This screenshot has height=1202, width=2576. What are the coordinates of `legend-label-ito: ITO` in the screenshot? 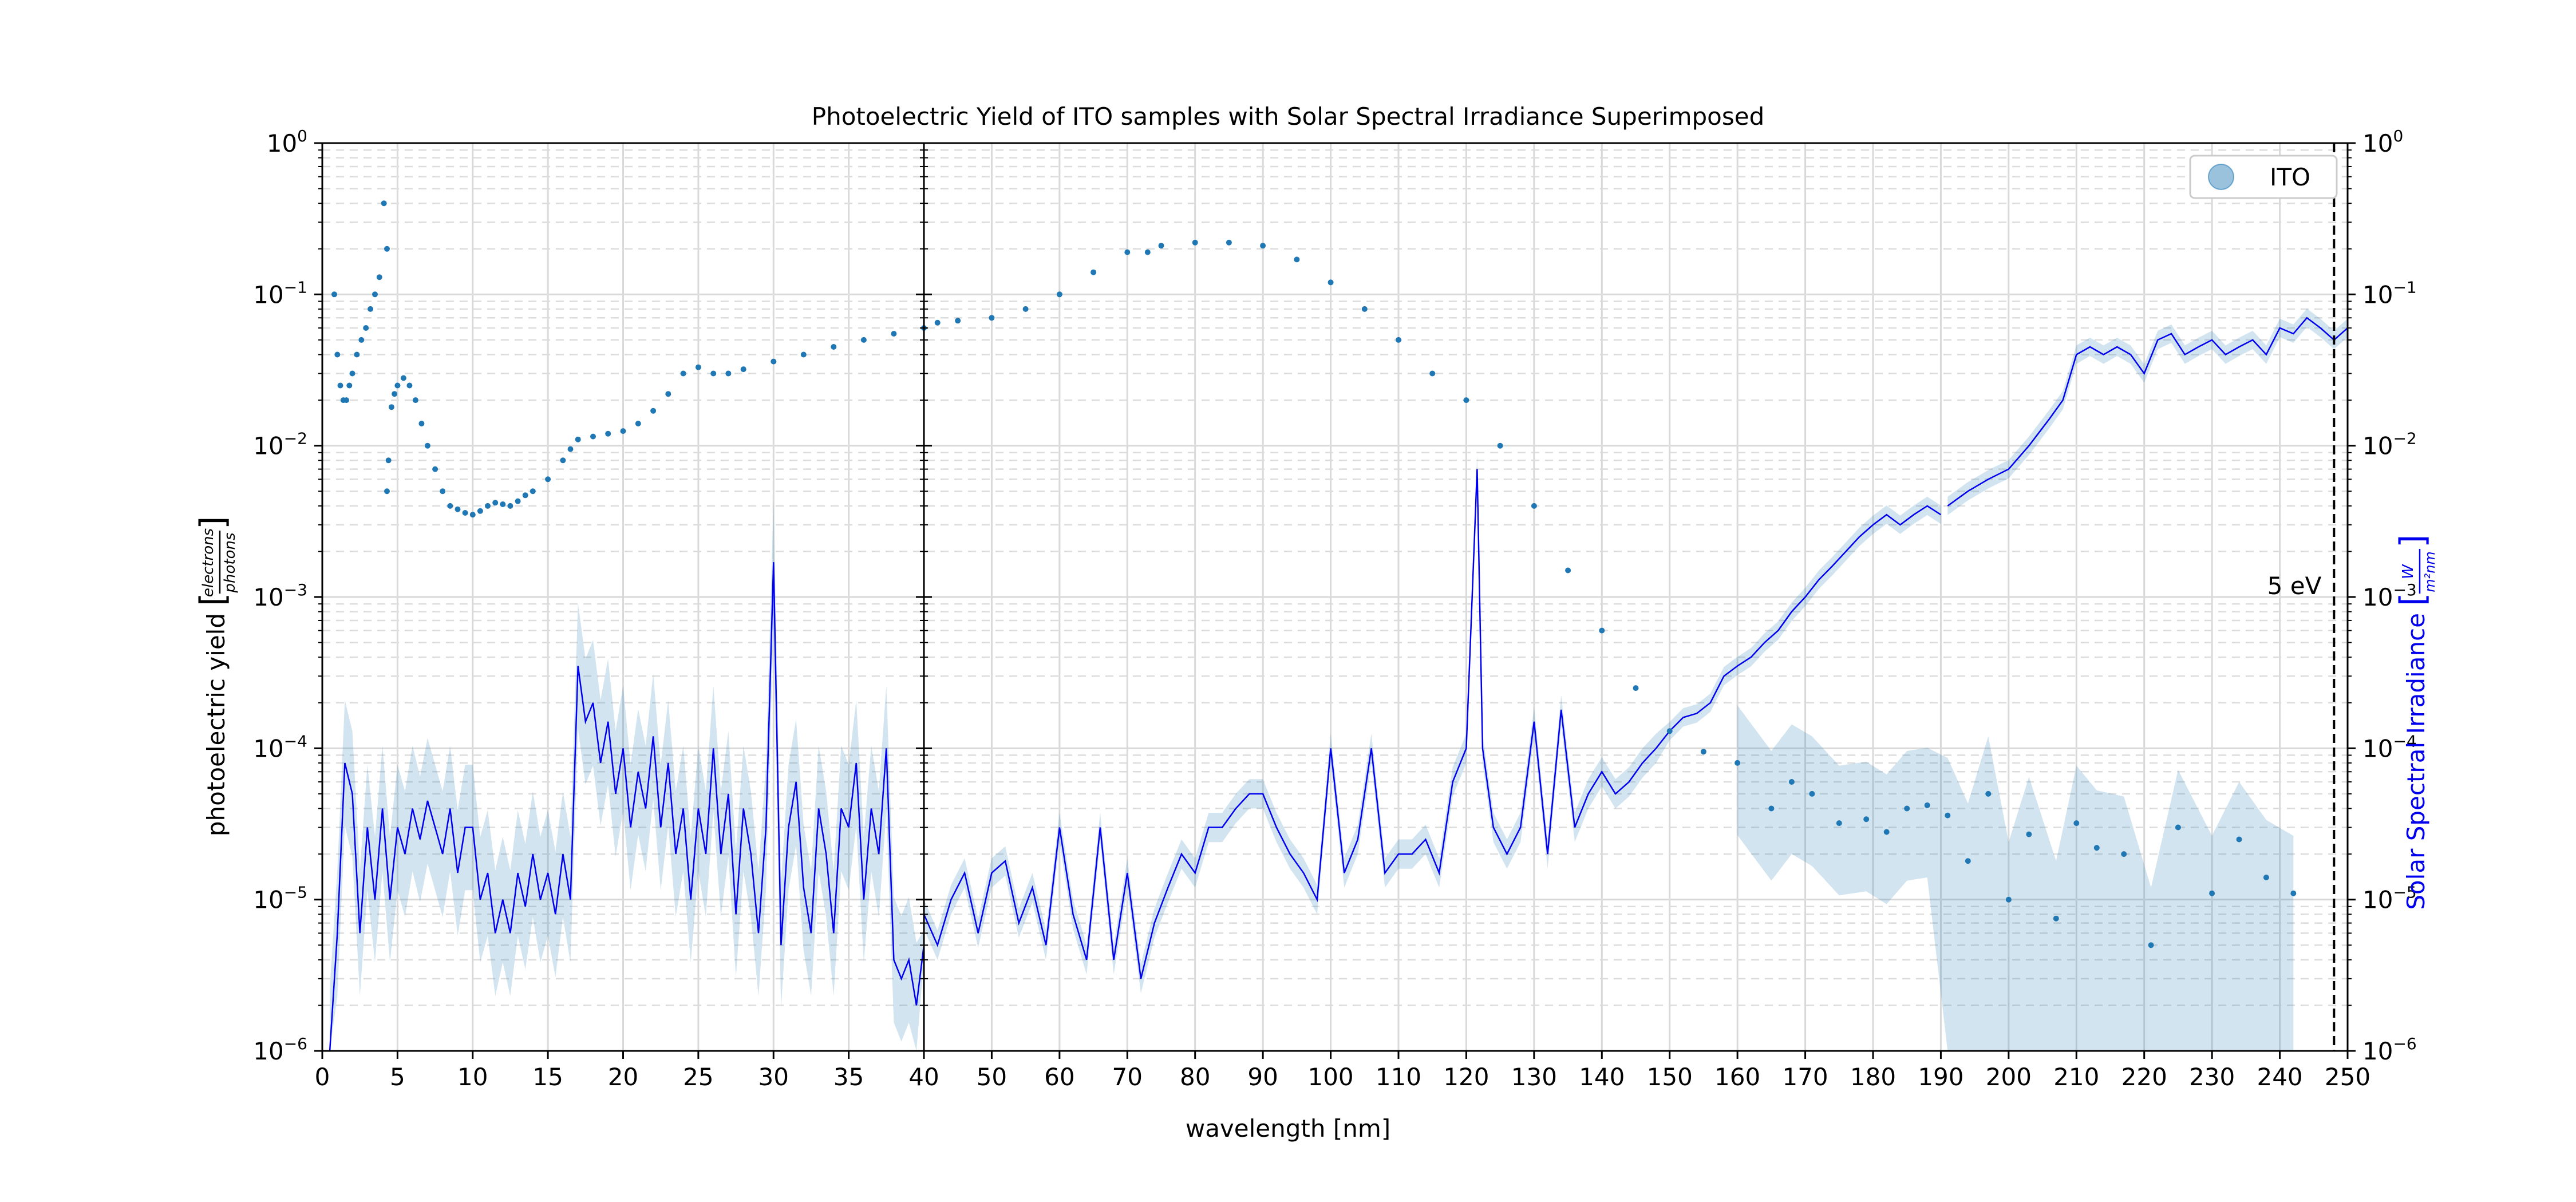 It's located at (2290, 177).